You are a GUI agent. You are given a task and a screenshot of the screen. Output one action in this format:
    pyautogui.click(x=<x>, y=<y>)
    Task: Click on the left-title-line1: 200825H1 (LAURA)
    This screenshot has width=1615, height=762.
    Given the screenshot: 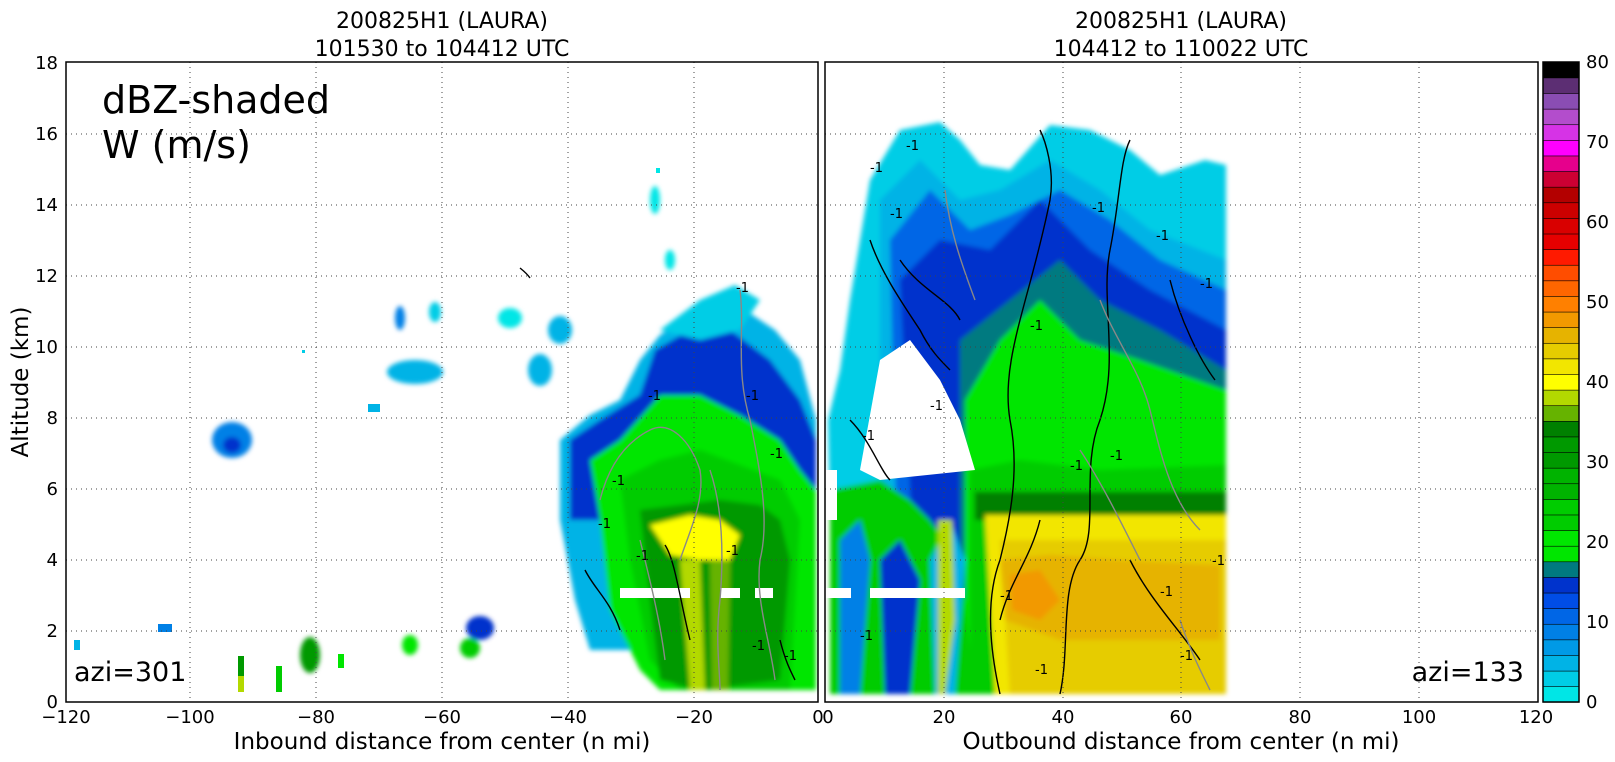 What is the action you would take?
    pyautogui.click(x=442, y=21)
    